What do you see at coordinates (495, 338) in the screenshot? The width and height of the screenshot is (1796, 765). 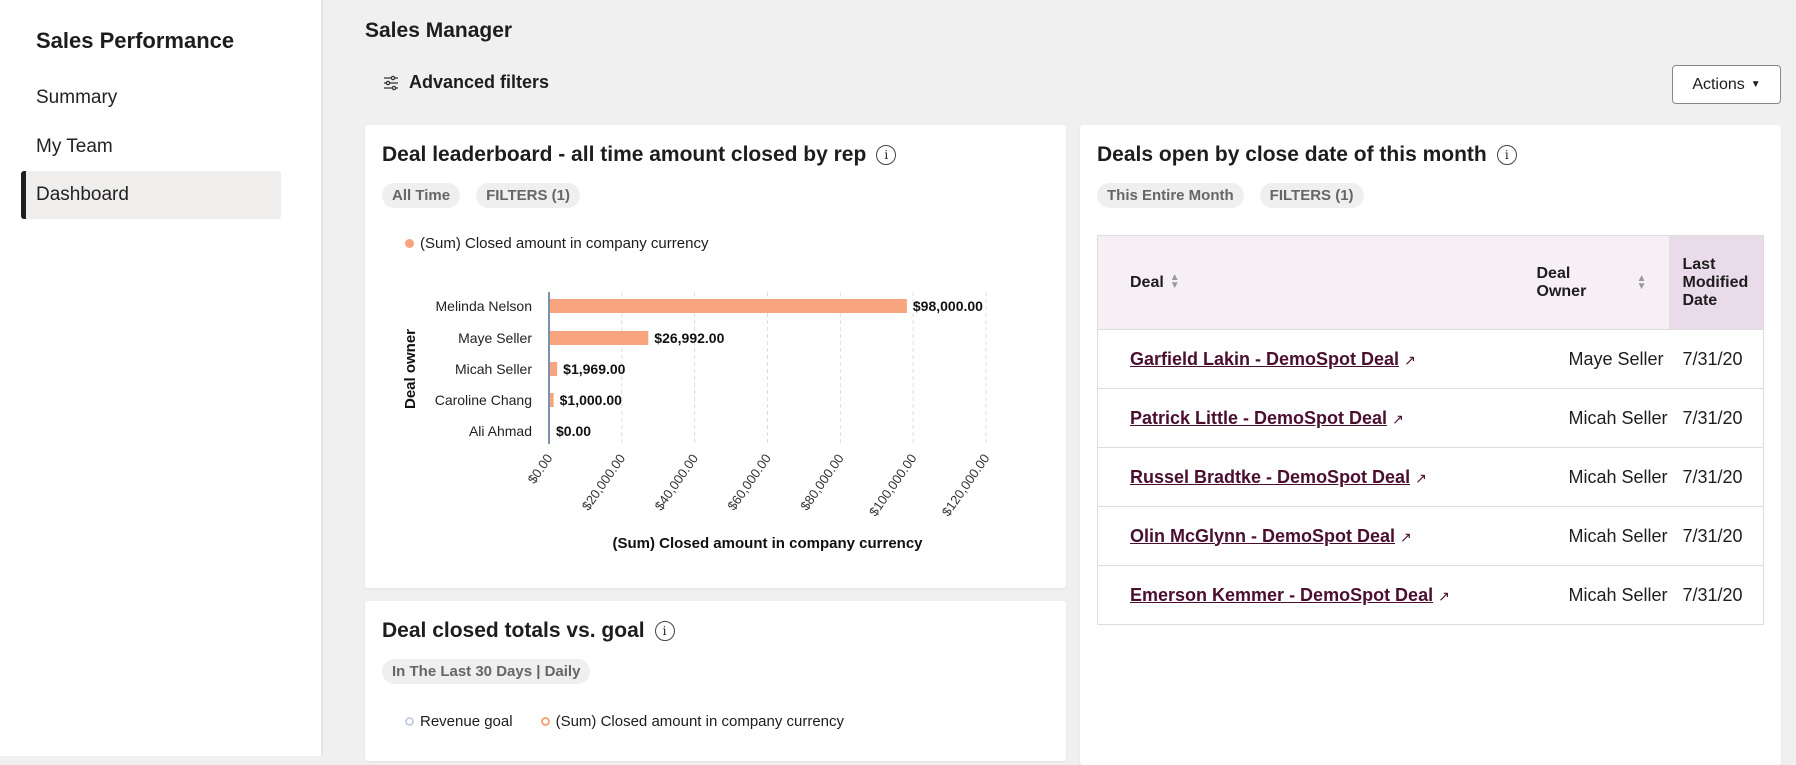 I see `y-tick-label: Maye Seller` at bounding box center [495, 338].